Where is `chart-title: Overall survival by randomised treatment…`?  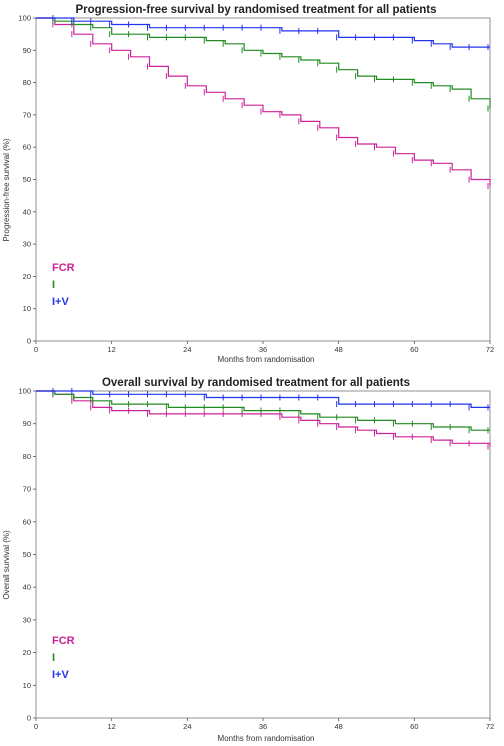
chart-title: Overall survival by randomised treatment… is located at coordinates (256, 383).